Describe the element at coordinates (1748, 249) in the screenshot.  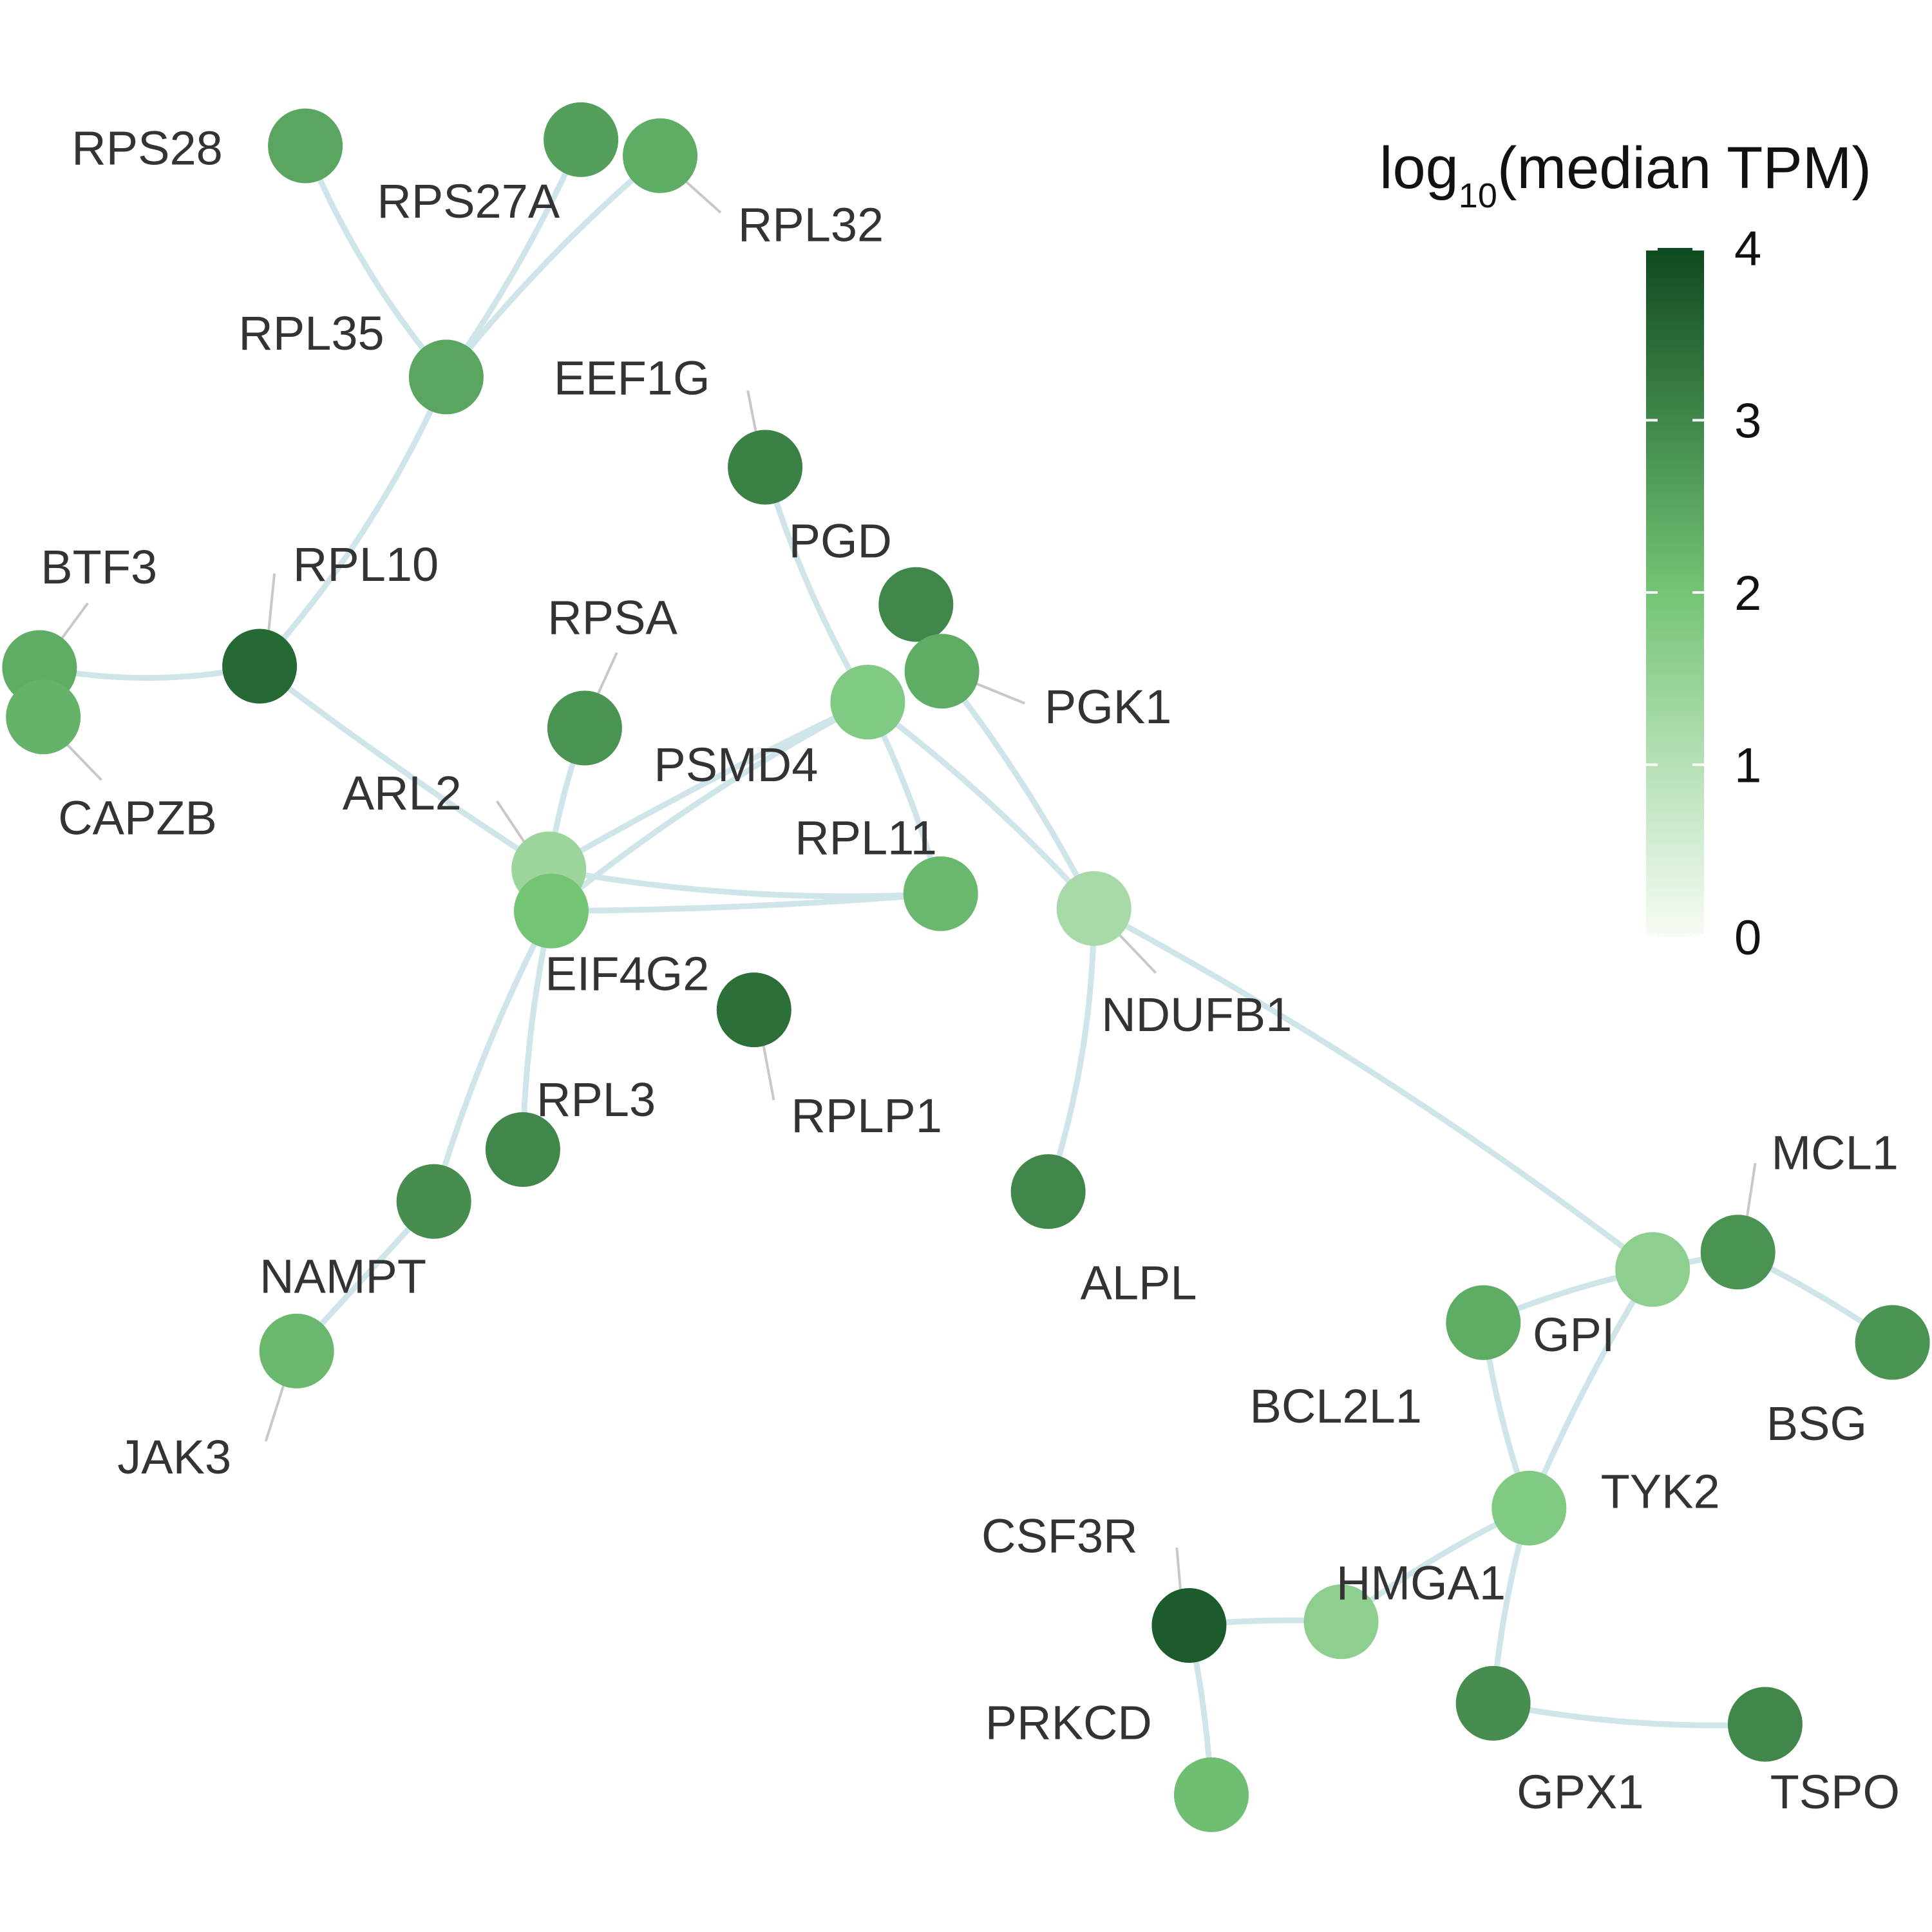
I see `legend-tick-label: 4` at that location.